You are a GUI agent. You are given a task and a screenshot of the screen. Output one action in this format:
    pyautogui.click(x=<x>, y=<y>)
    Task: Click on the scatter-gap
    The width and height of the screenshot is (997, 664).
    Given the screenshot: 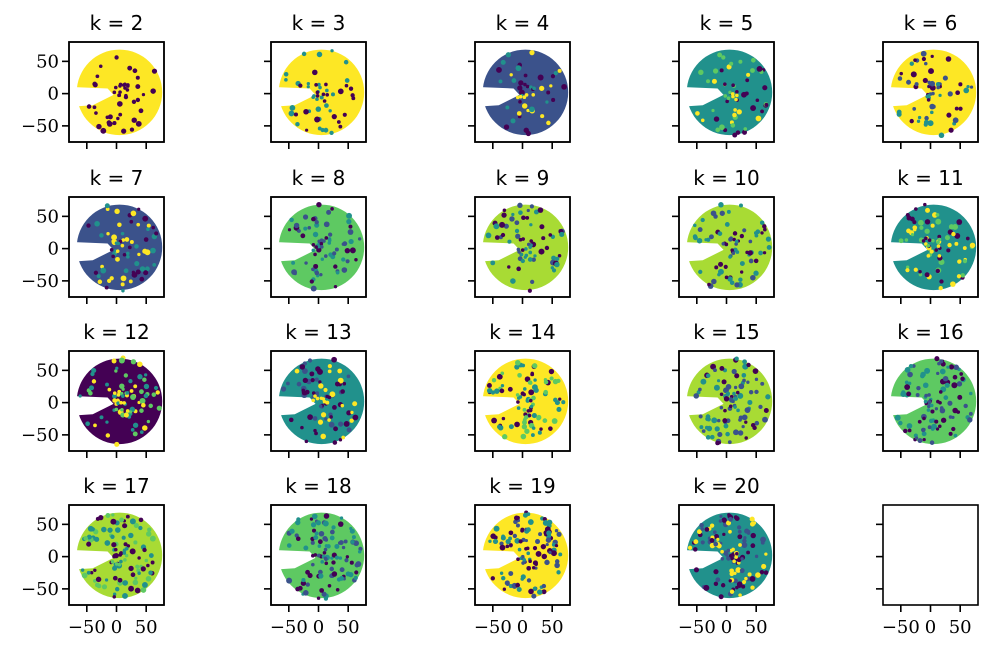 What is the action you would take?
    pyautogui.click(x=907, y=252)
    